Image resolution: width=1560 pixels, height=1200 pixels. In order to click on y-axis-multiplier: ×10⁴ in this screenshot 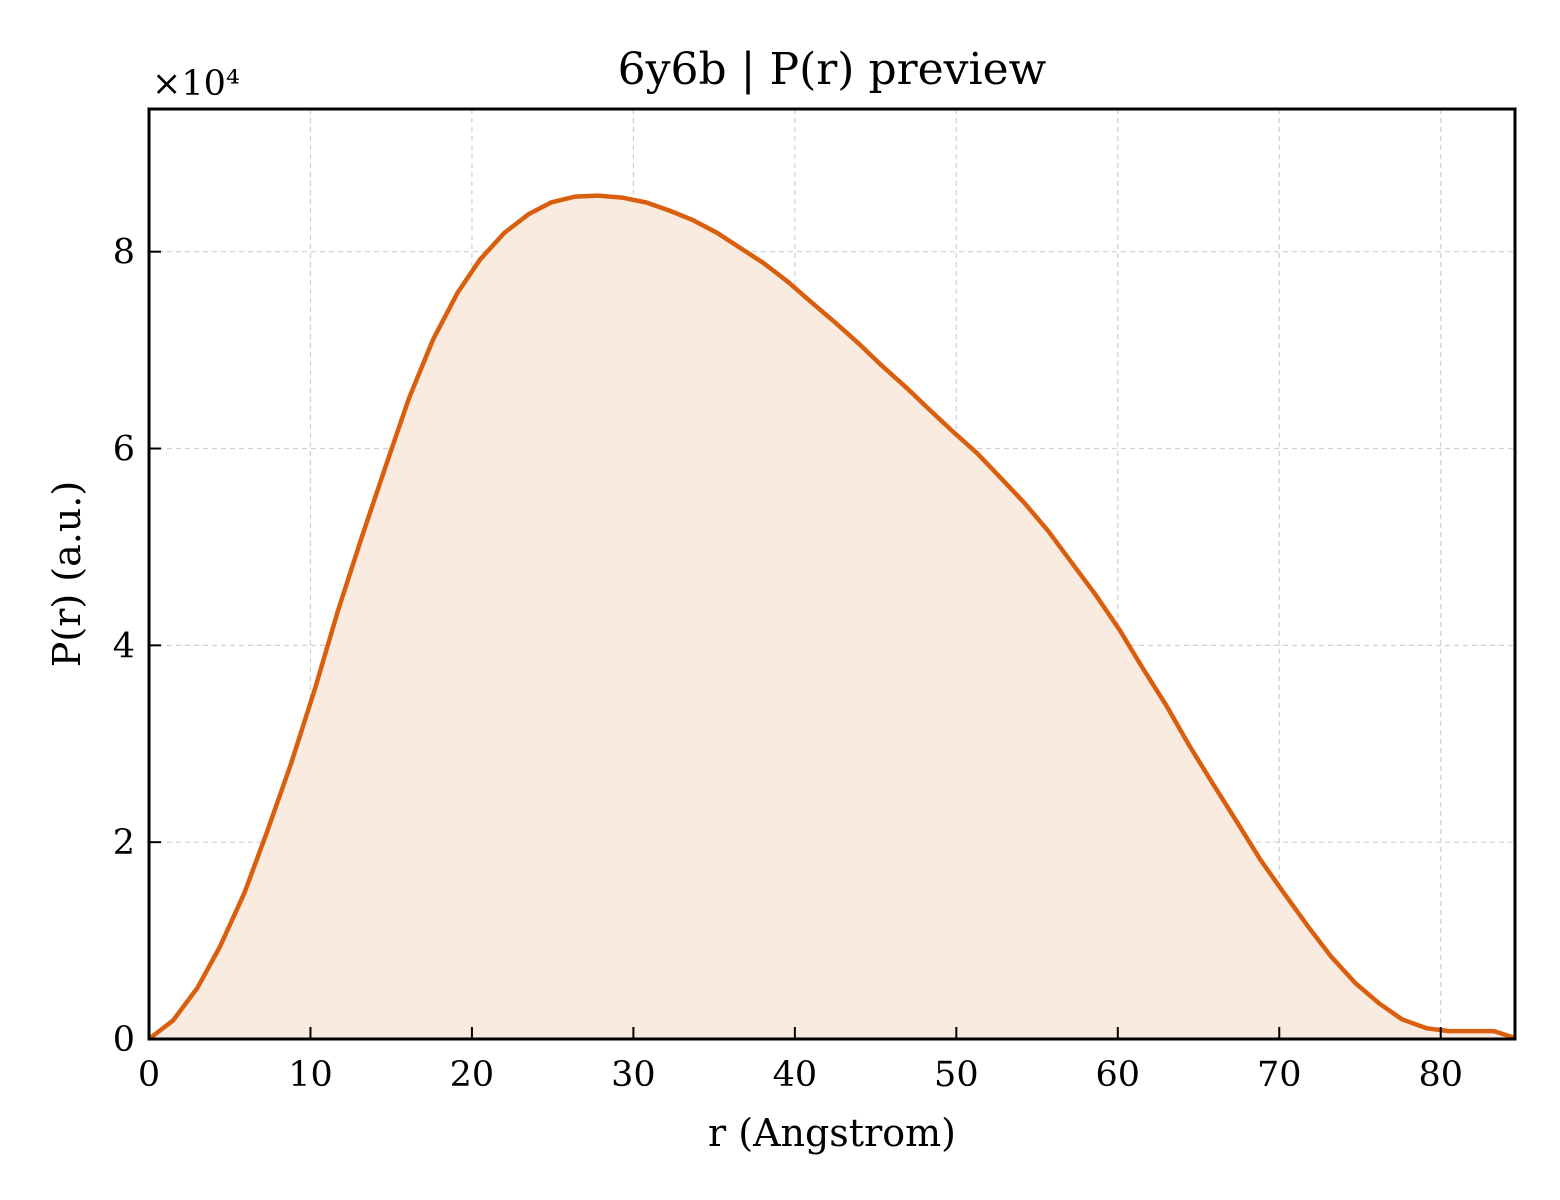, I will do `click(196, 84)`.